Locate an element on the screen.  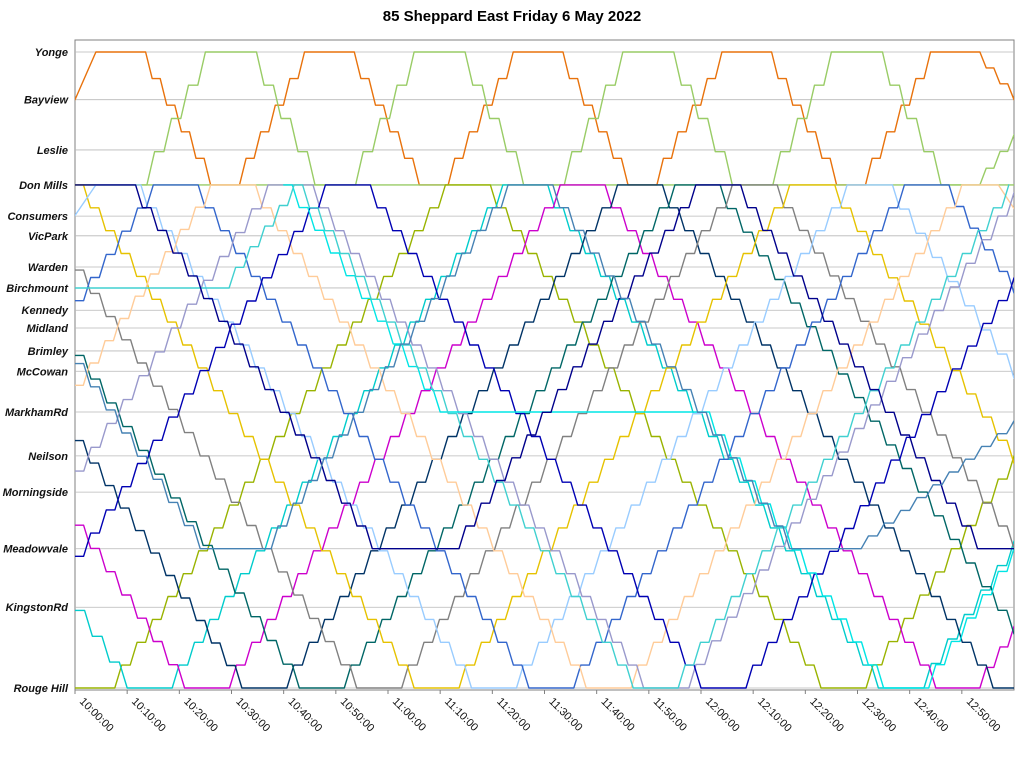
y-axis-stop-label: Warden is located at coordinates (48, 268).